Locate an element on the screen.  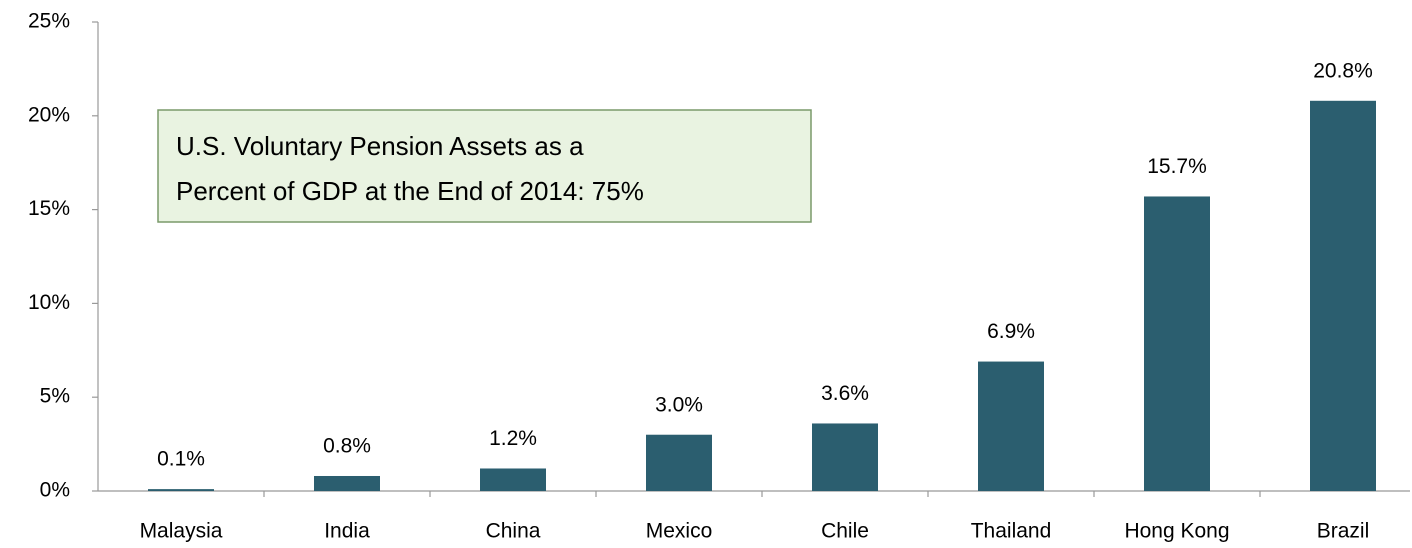
y-tick-label: 0% is located at coordinates (55, 490).